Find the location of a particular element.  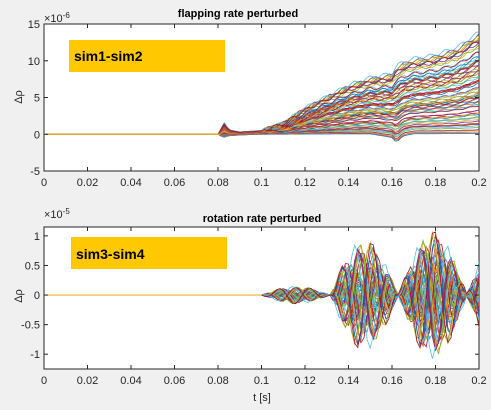

y-exponent-label: ×10⁻⁵ is located at coordinates (57, 214).